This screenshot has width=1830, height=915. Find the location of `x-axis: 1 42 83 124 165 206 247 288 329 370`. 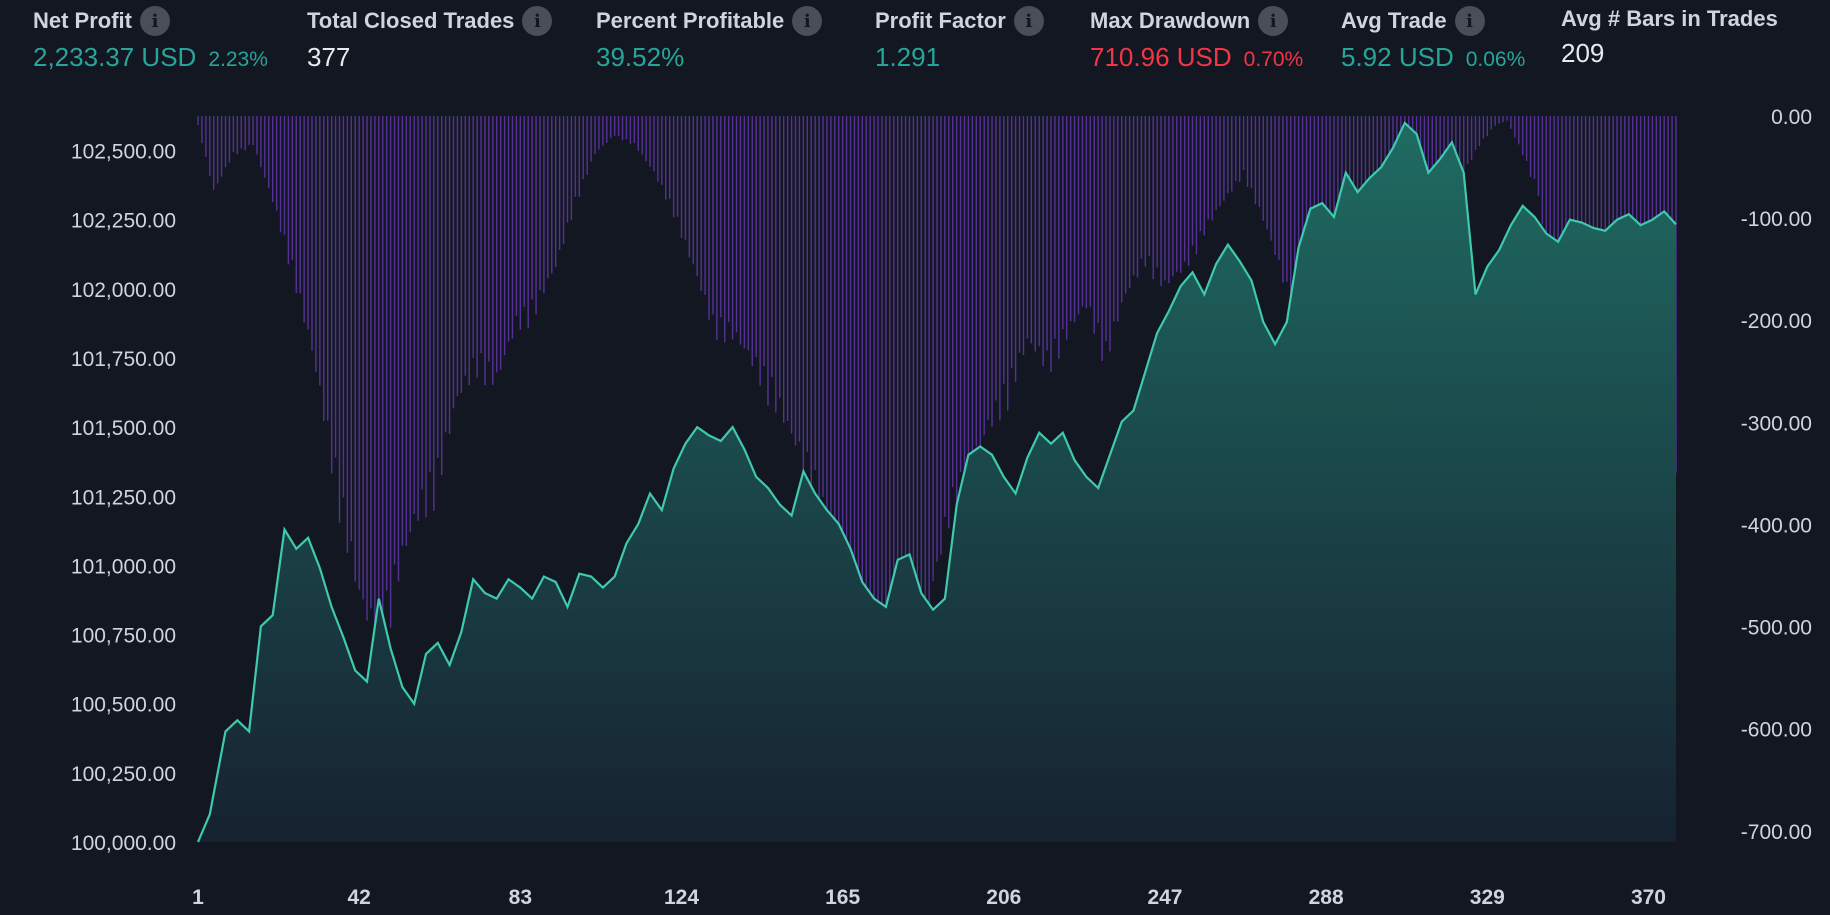

x-axis: 1 42 83 124 165 206 247 288 329 370 is located at coordinates (929, 897).